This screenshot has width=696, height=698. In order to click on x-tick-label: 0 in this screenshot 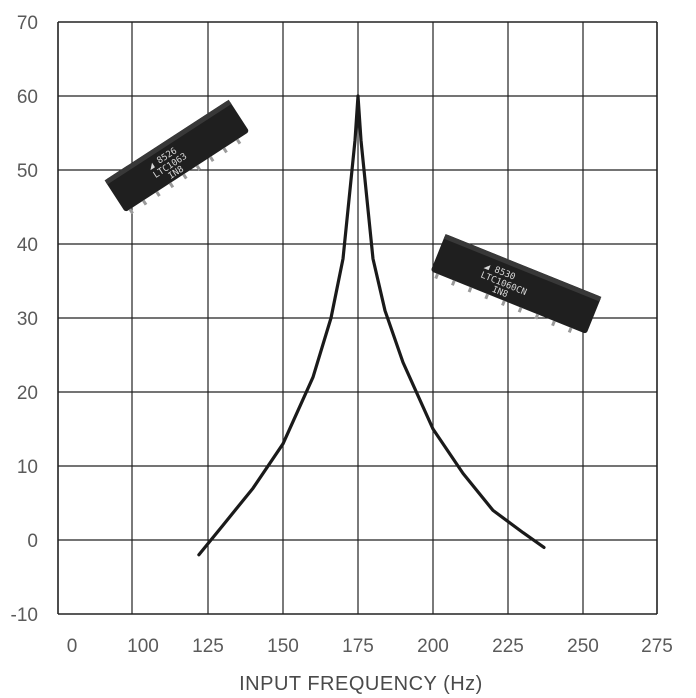, I will do `click(72, 646)`.